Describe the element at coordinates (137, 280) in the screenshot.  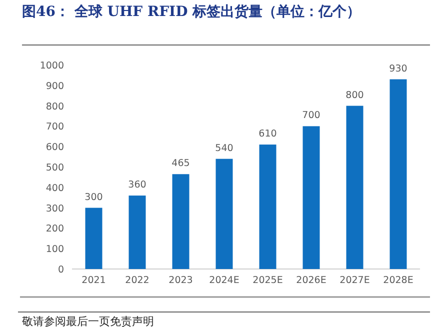
I see `x-tick-label: 2022` at that location.